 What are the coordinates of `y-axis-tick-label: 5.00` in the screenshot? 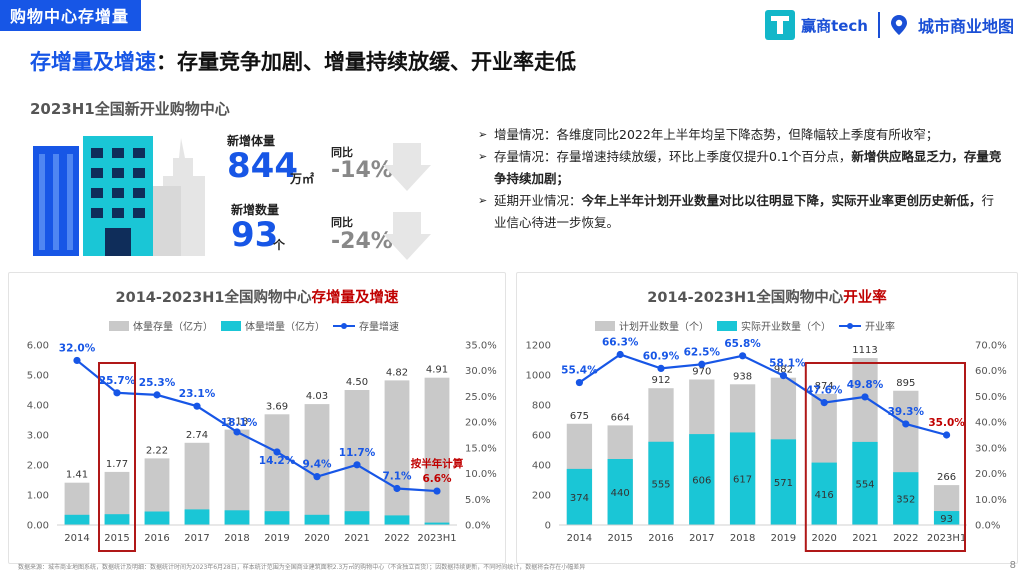 It's located at (38, 376).